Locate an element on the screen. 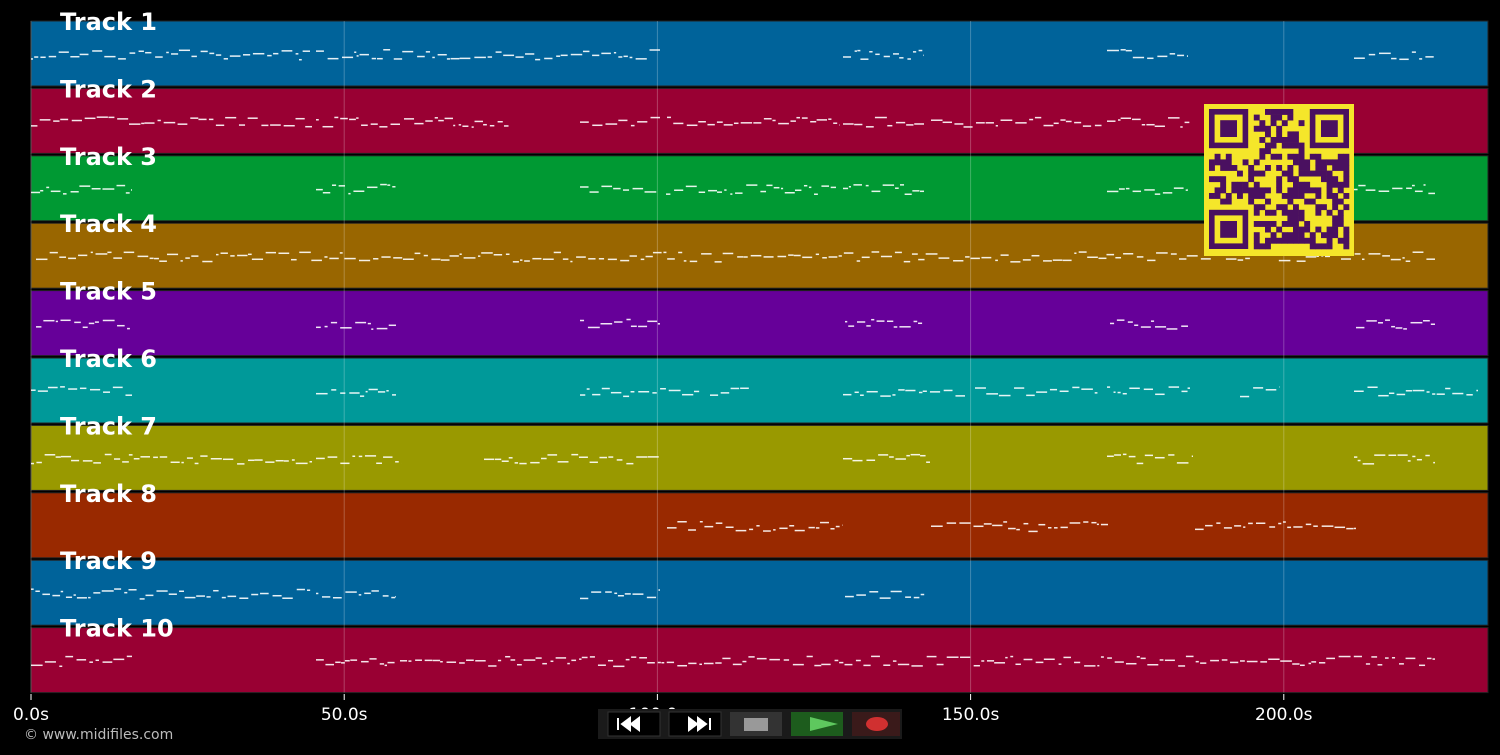 The width and height of the screenshot is (1500, 755). stop-button is located at coordinates (756, 724).